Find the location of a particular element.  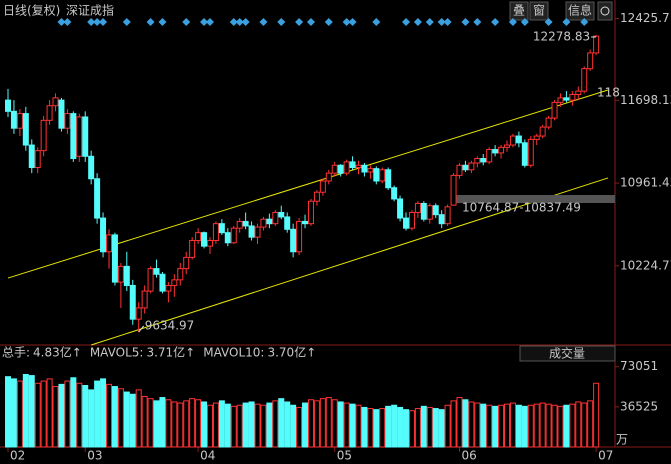

x-tick-label: 05 is located at coordinates (344, 456).